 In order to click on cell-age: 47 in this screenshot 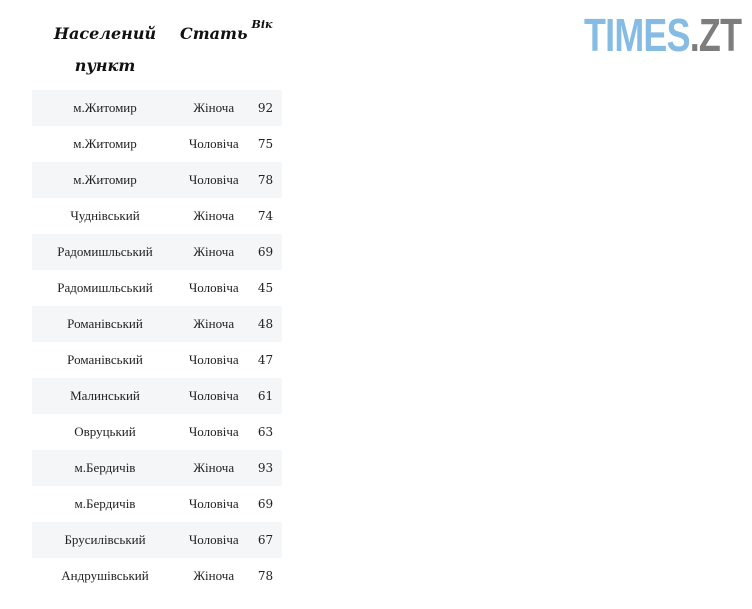, I will do `click(265, 360)`.